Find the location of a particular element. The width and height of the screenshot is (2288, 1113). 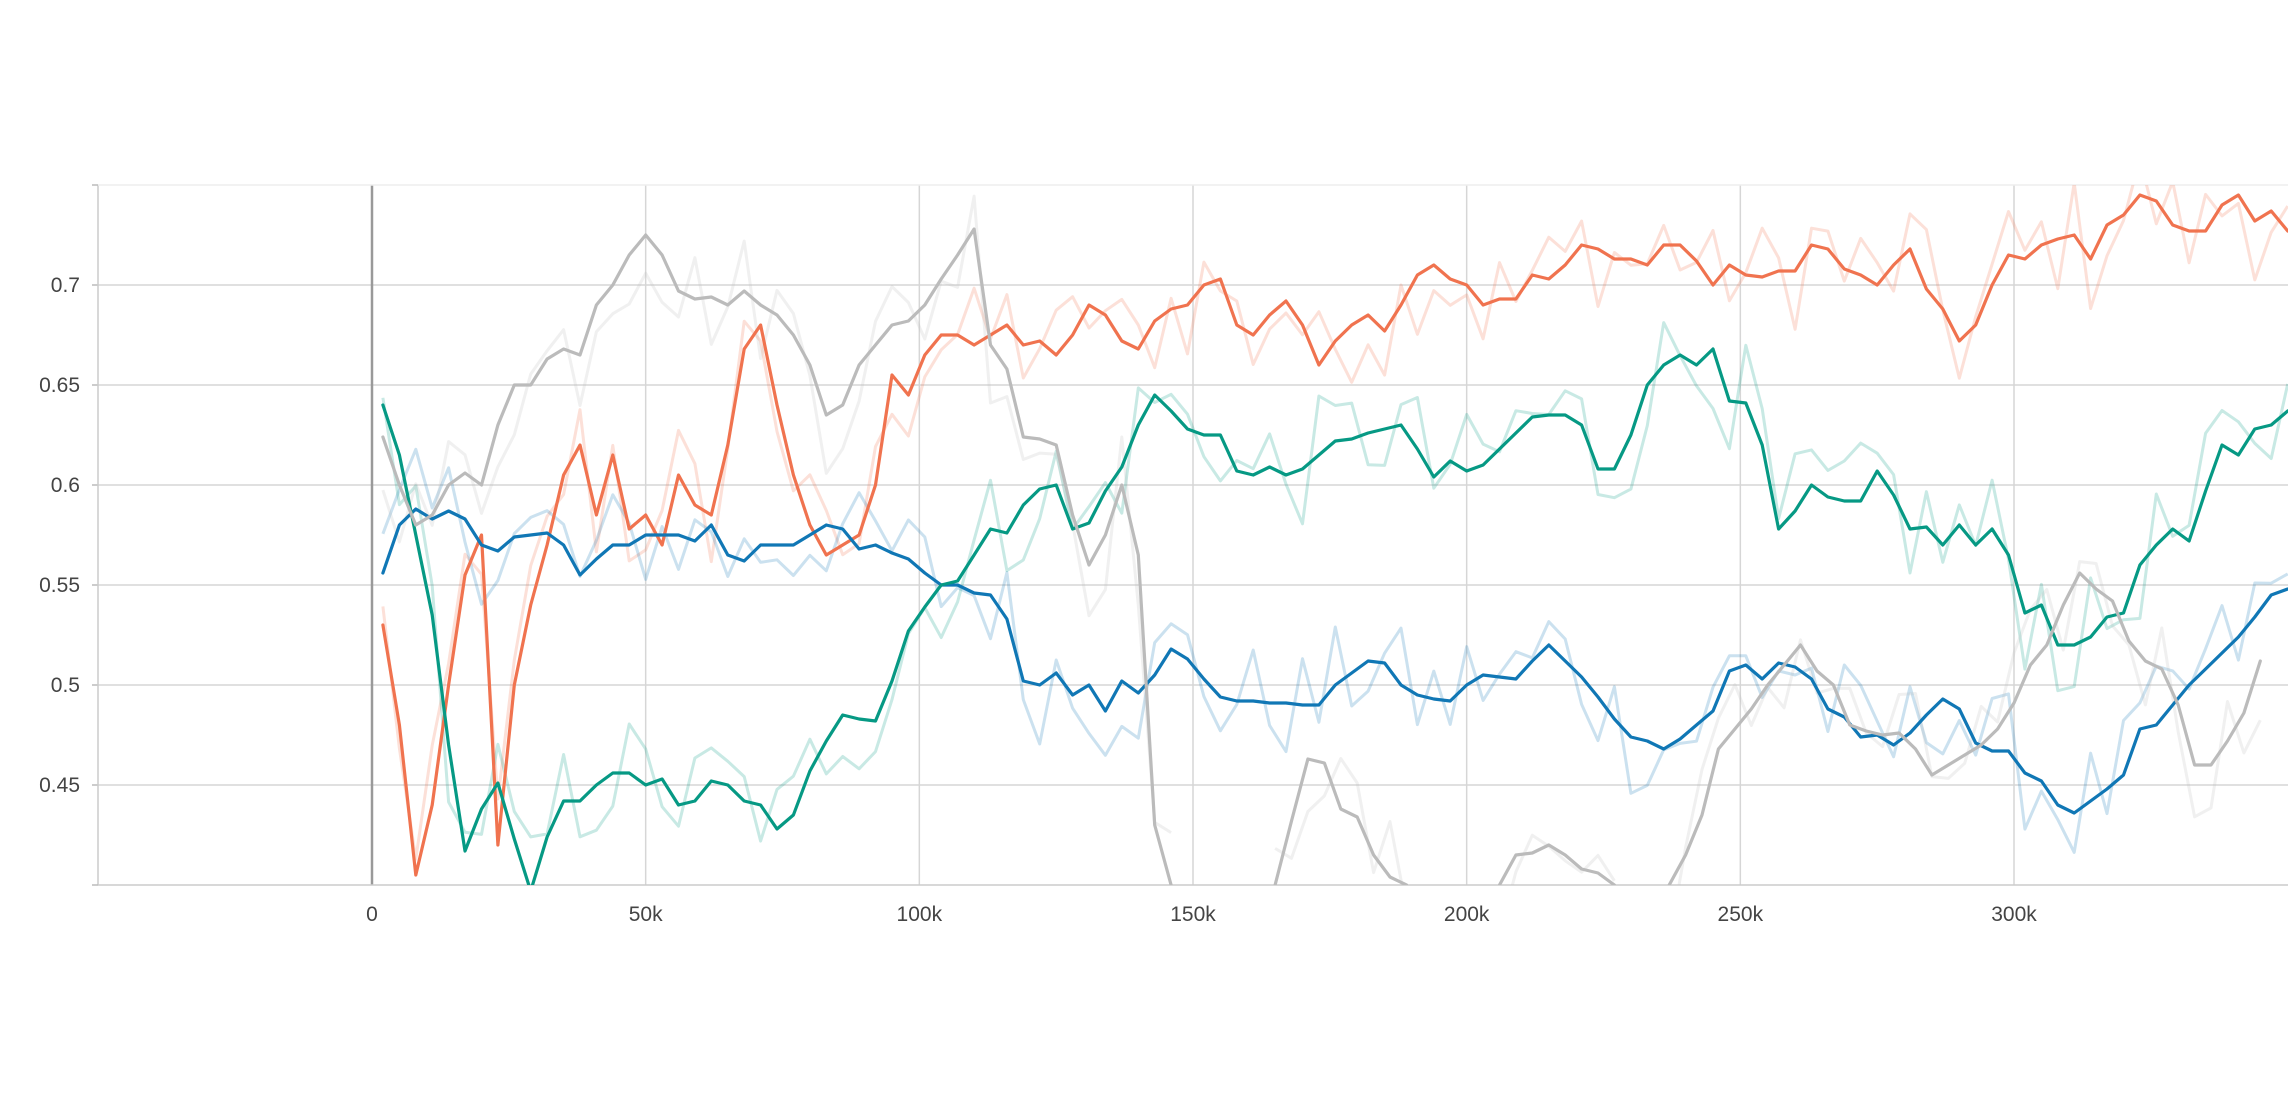

y-tick-label: 0.55 is located at coordinates (59, 585).